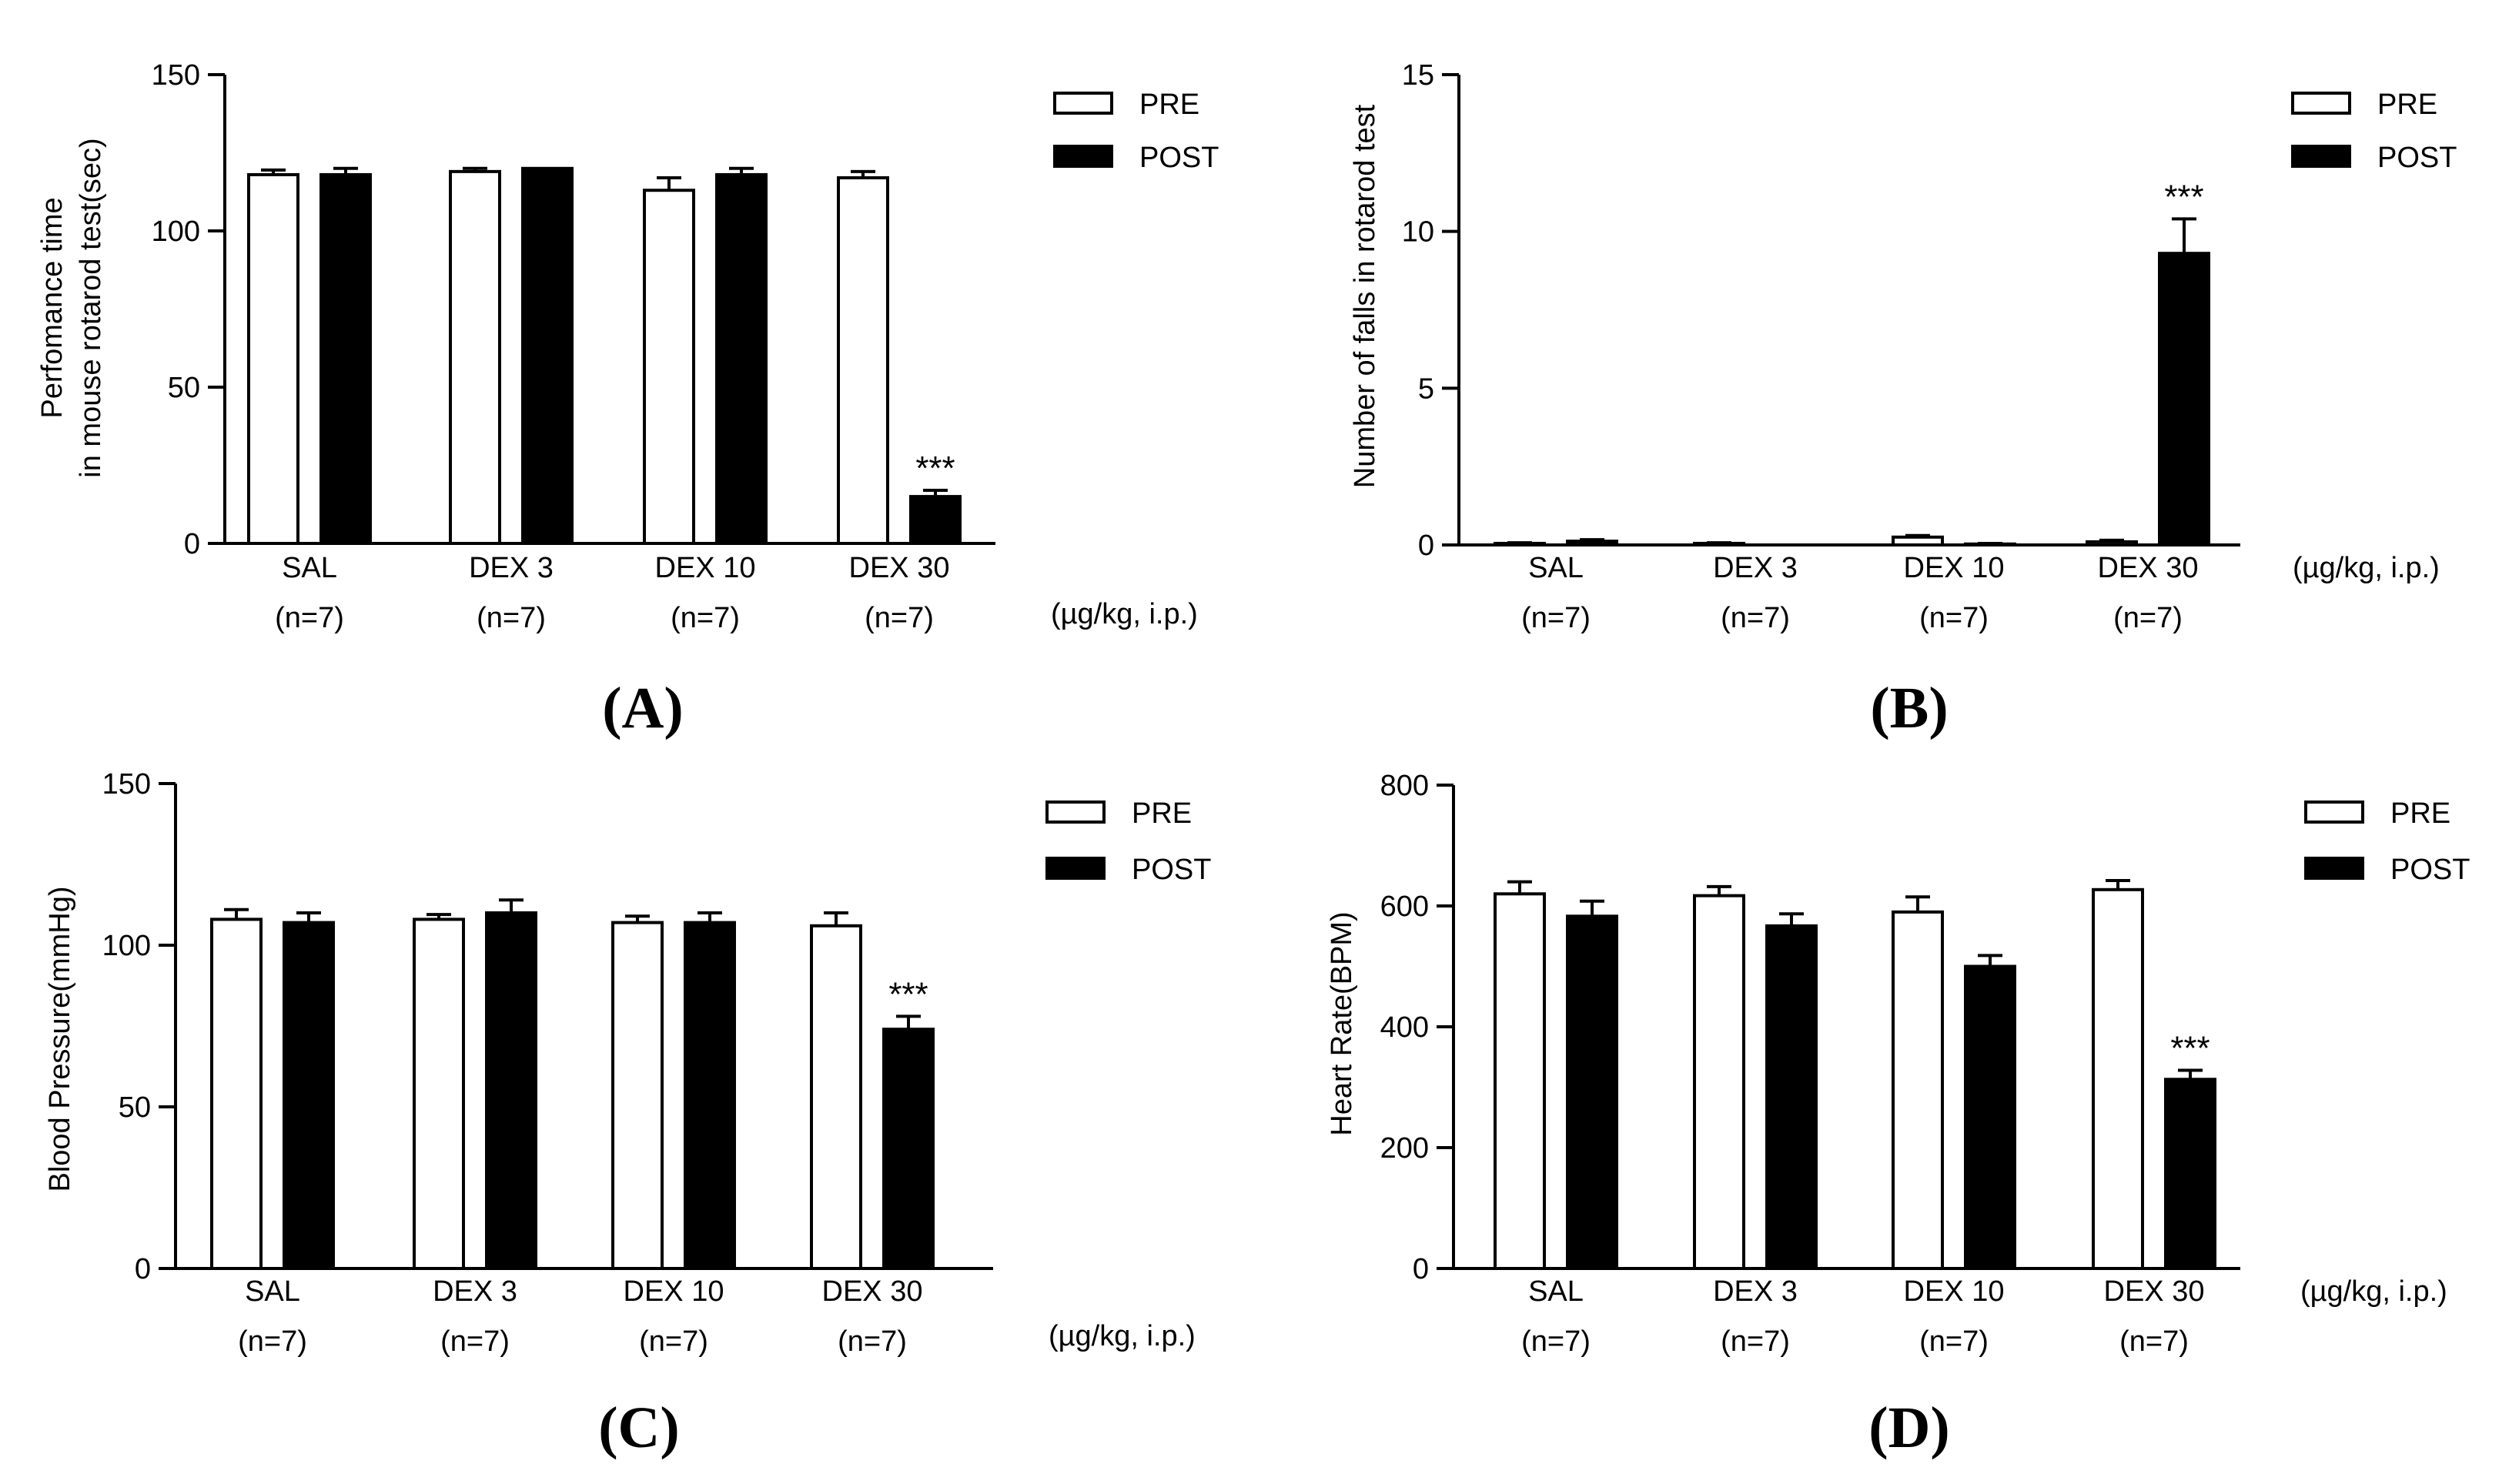 This screenshot has height=1484, width=2519. Describe the element at coordinates (1405, 907) in the screenshot. I see `y-tick-label: 600` at that location.